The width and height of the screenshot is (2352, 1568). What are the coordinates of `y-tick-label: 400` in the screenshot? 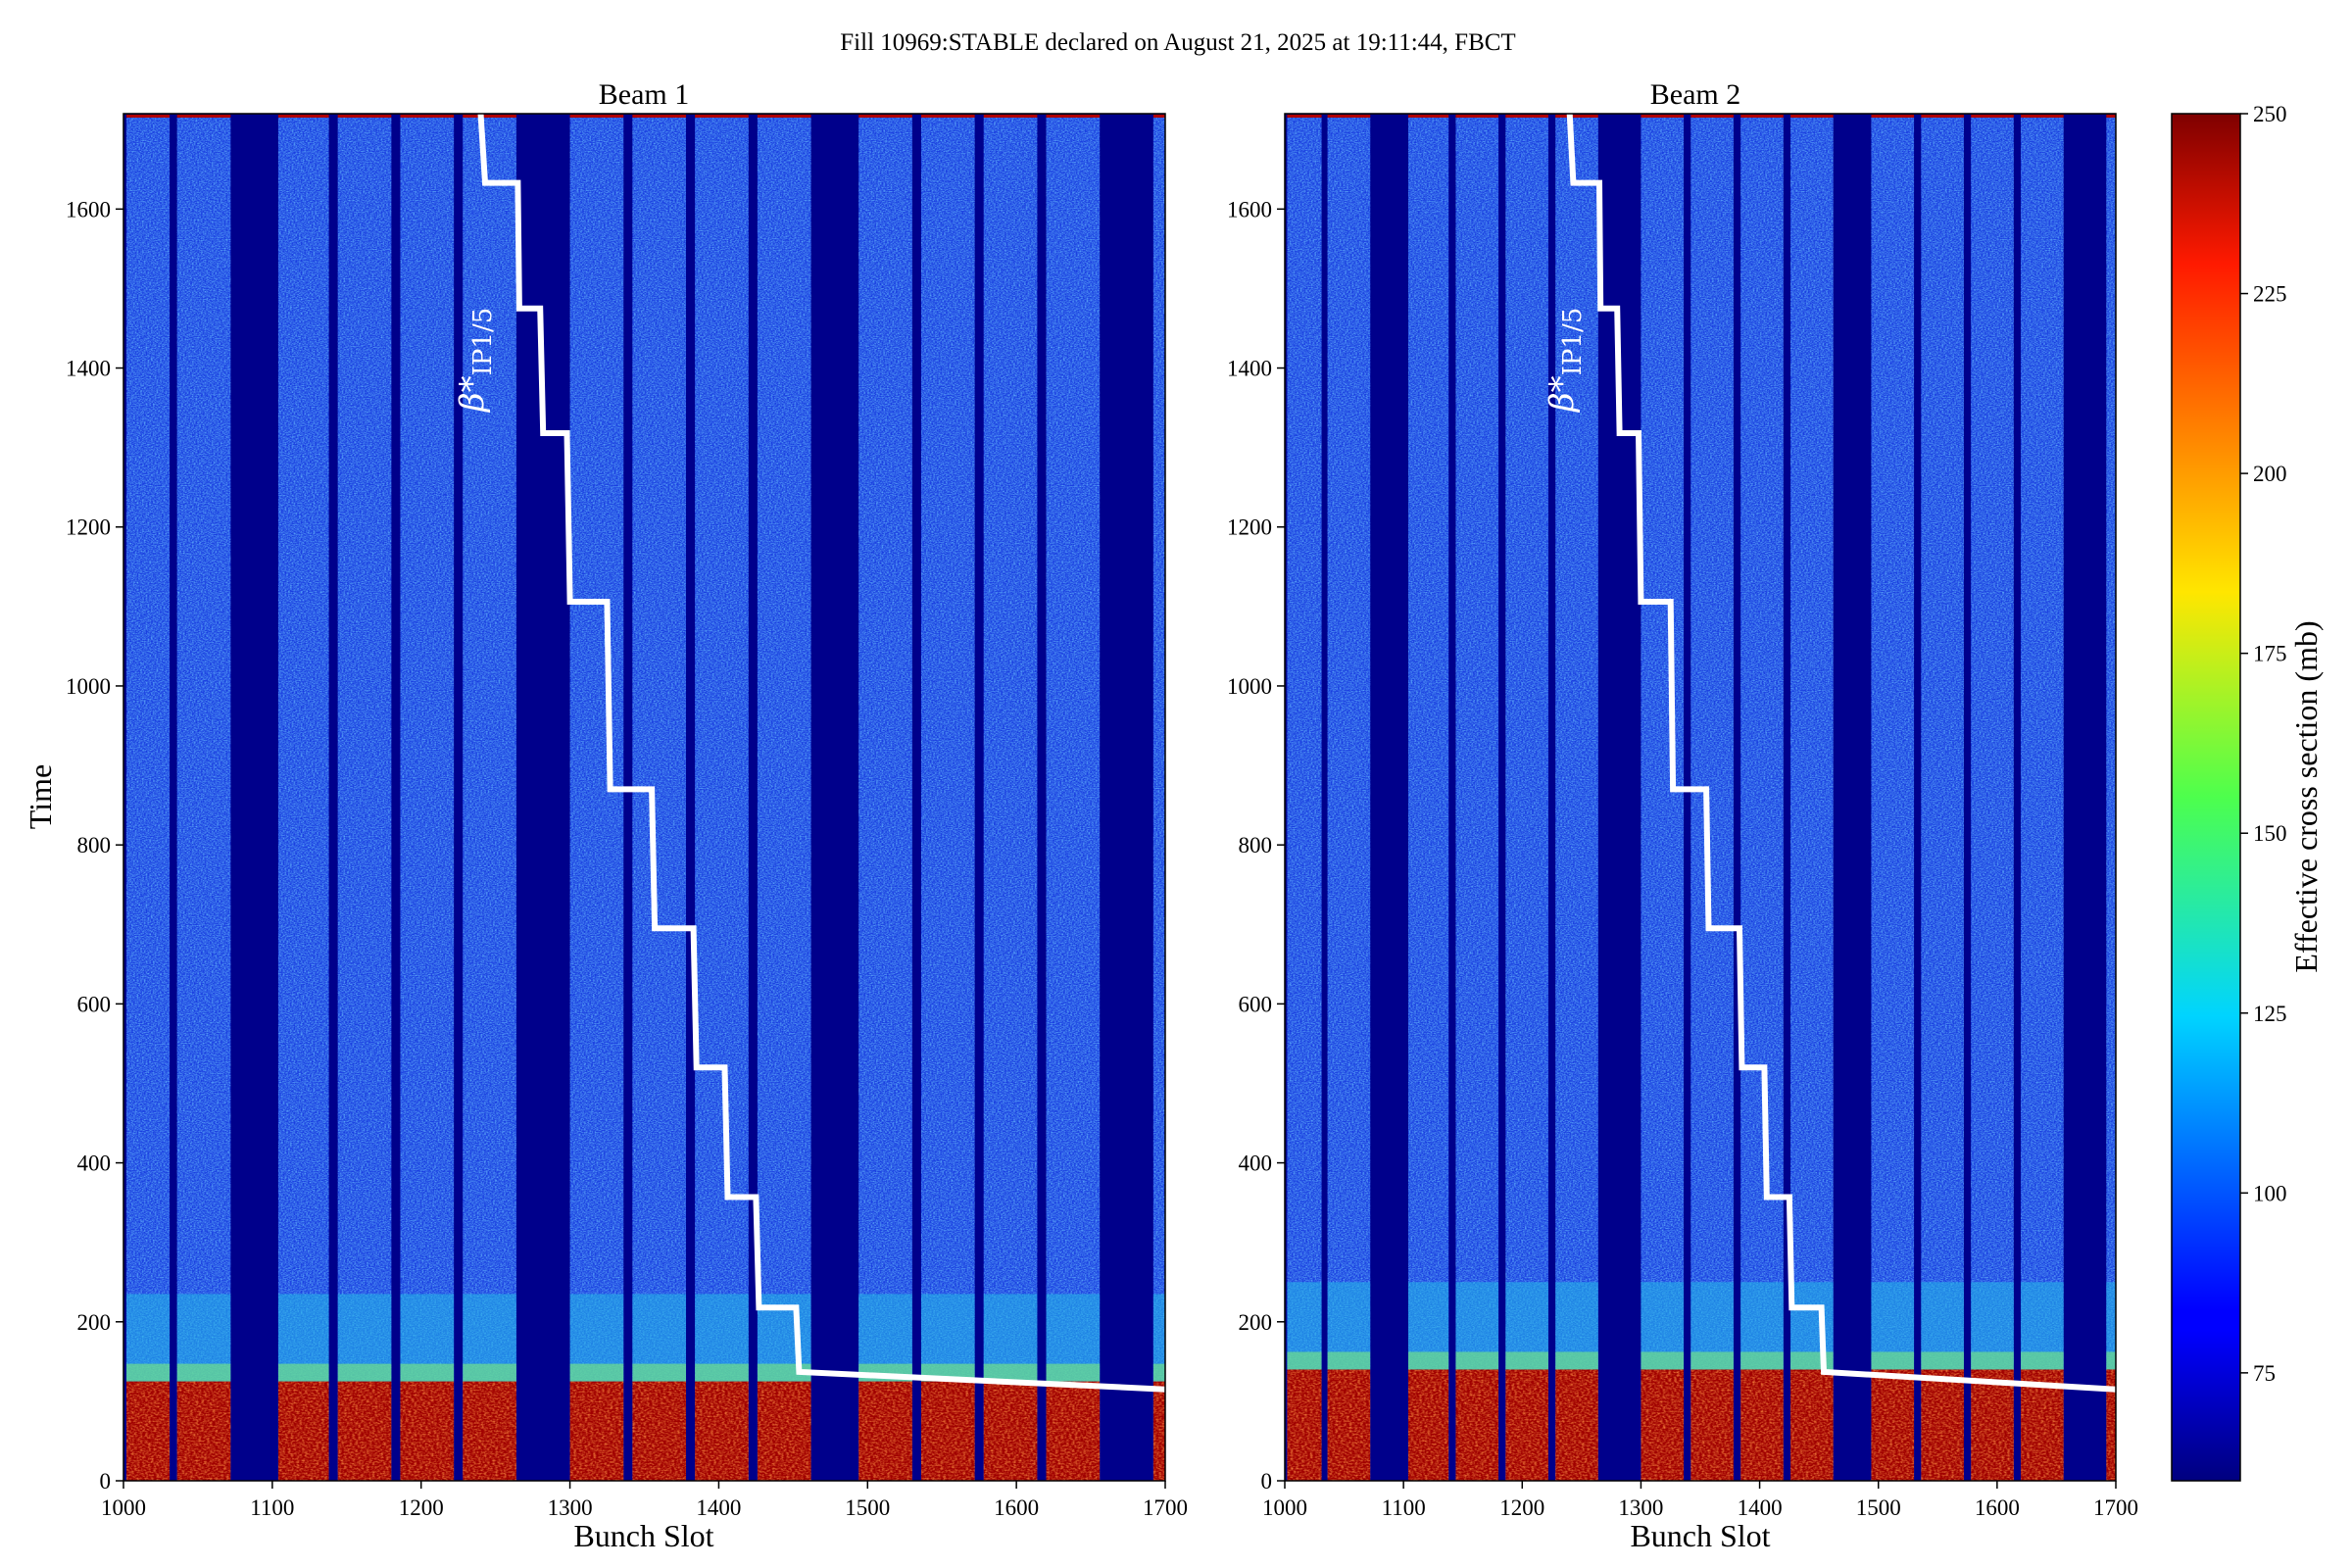 It's located at (1256, 1164).